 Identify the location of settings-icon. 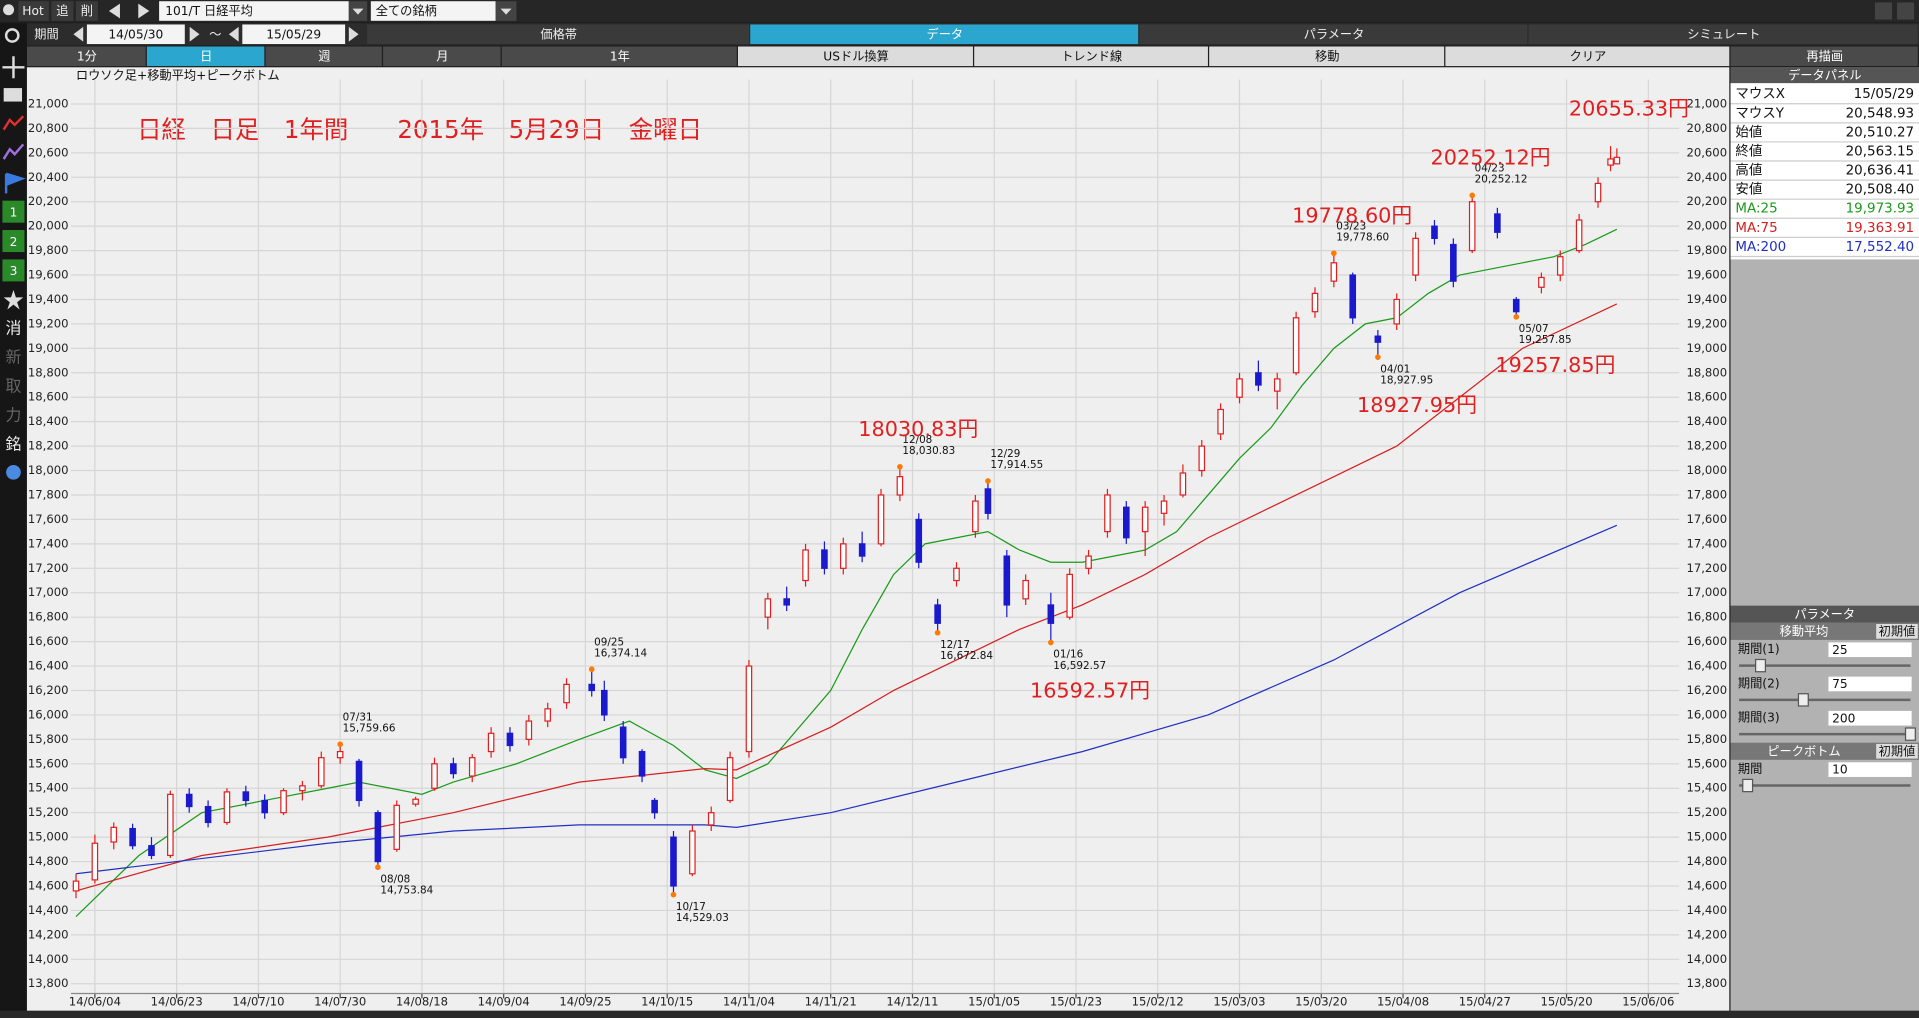
(13, 472).